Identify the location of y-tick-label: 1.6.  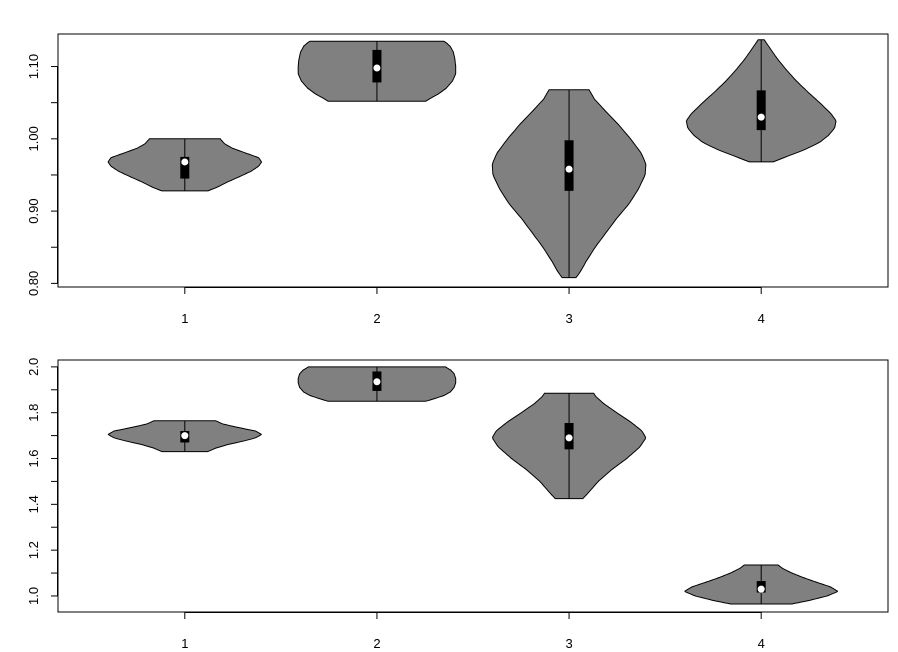
(33, 458).